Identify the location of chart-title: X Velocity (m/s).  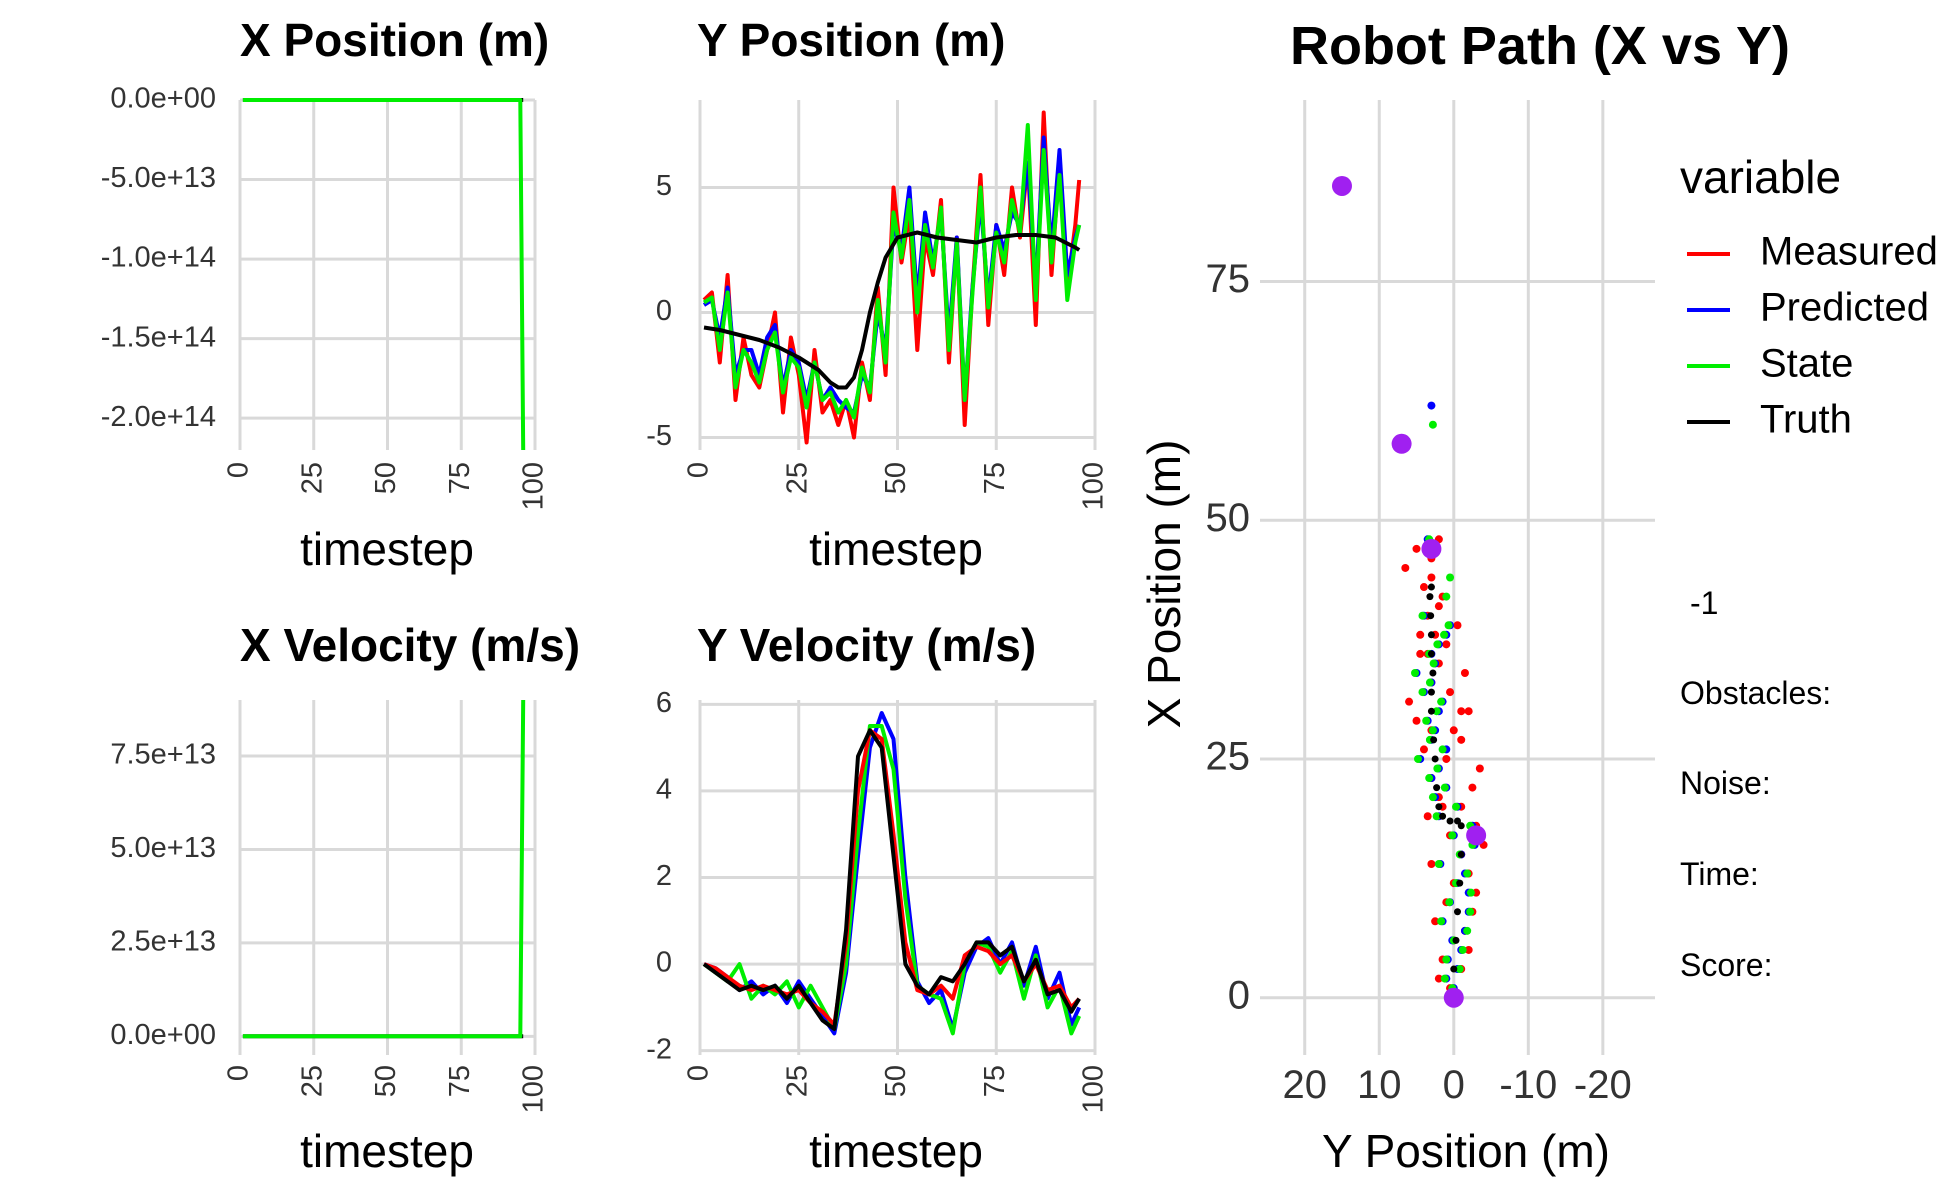
(410, 645).